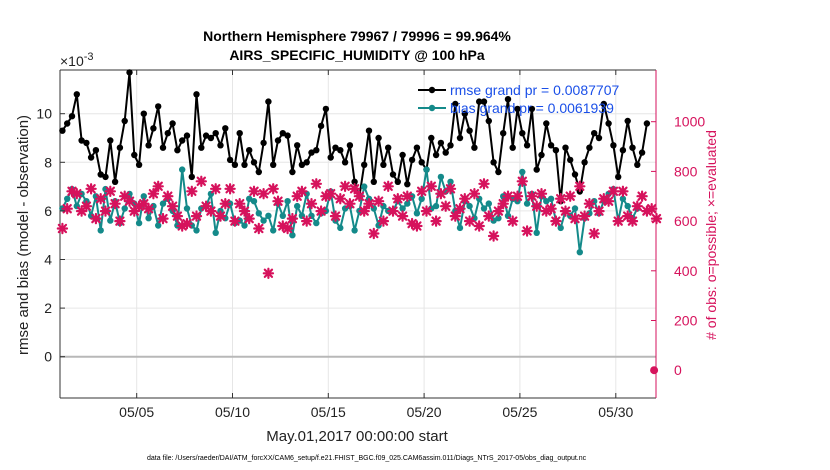  I want to click on x-tick-label: 05/05, so click(136, 412).